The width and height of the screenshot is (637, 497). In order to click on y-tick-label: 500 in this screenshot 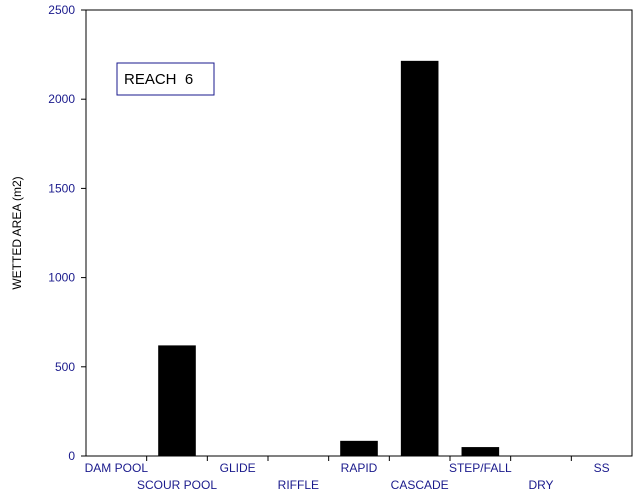, I will do `click(65, 367)`.